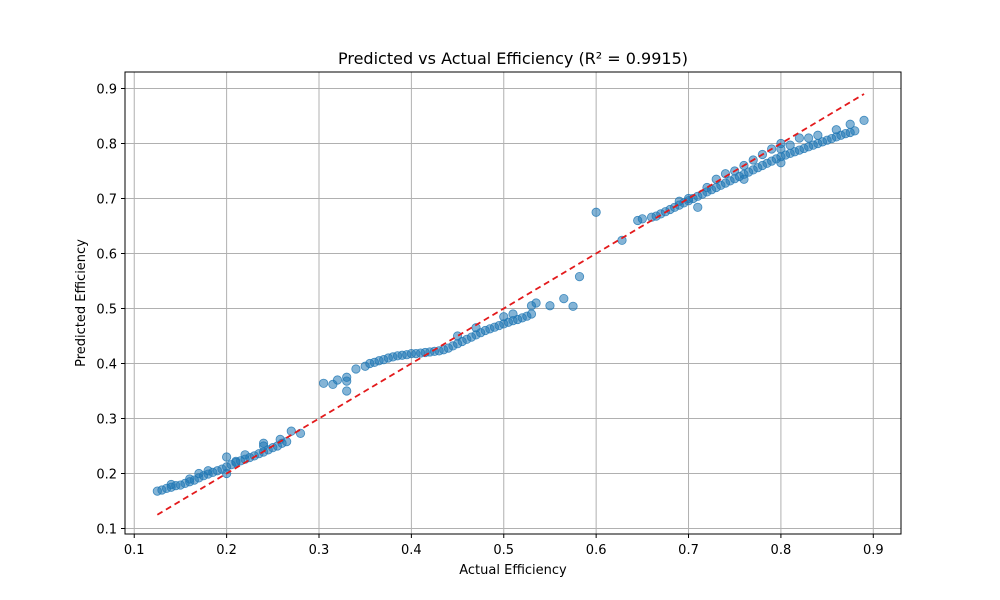  What do you see at coordinates (781, 550) in the screenshot?
I see `x-tick-label: 0.8` at bounding box center [781, 550].